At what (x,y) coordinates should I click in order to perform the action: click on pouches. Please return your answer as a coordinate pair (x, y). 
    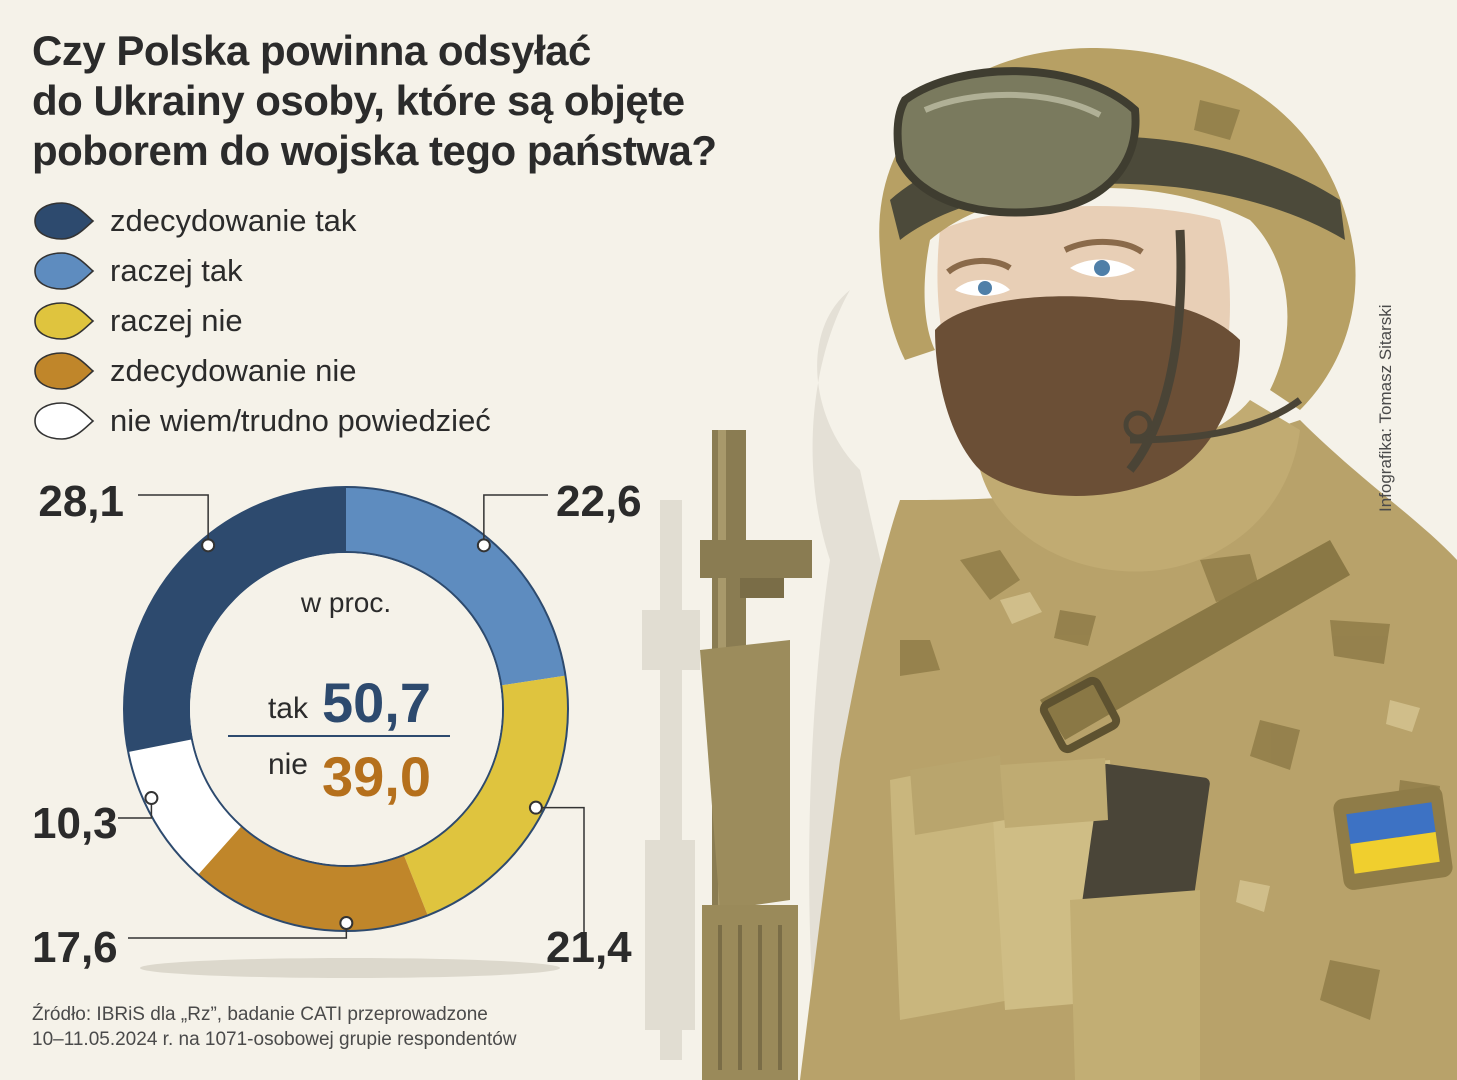
    Looking at the image, I should click on (1050, 917).